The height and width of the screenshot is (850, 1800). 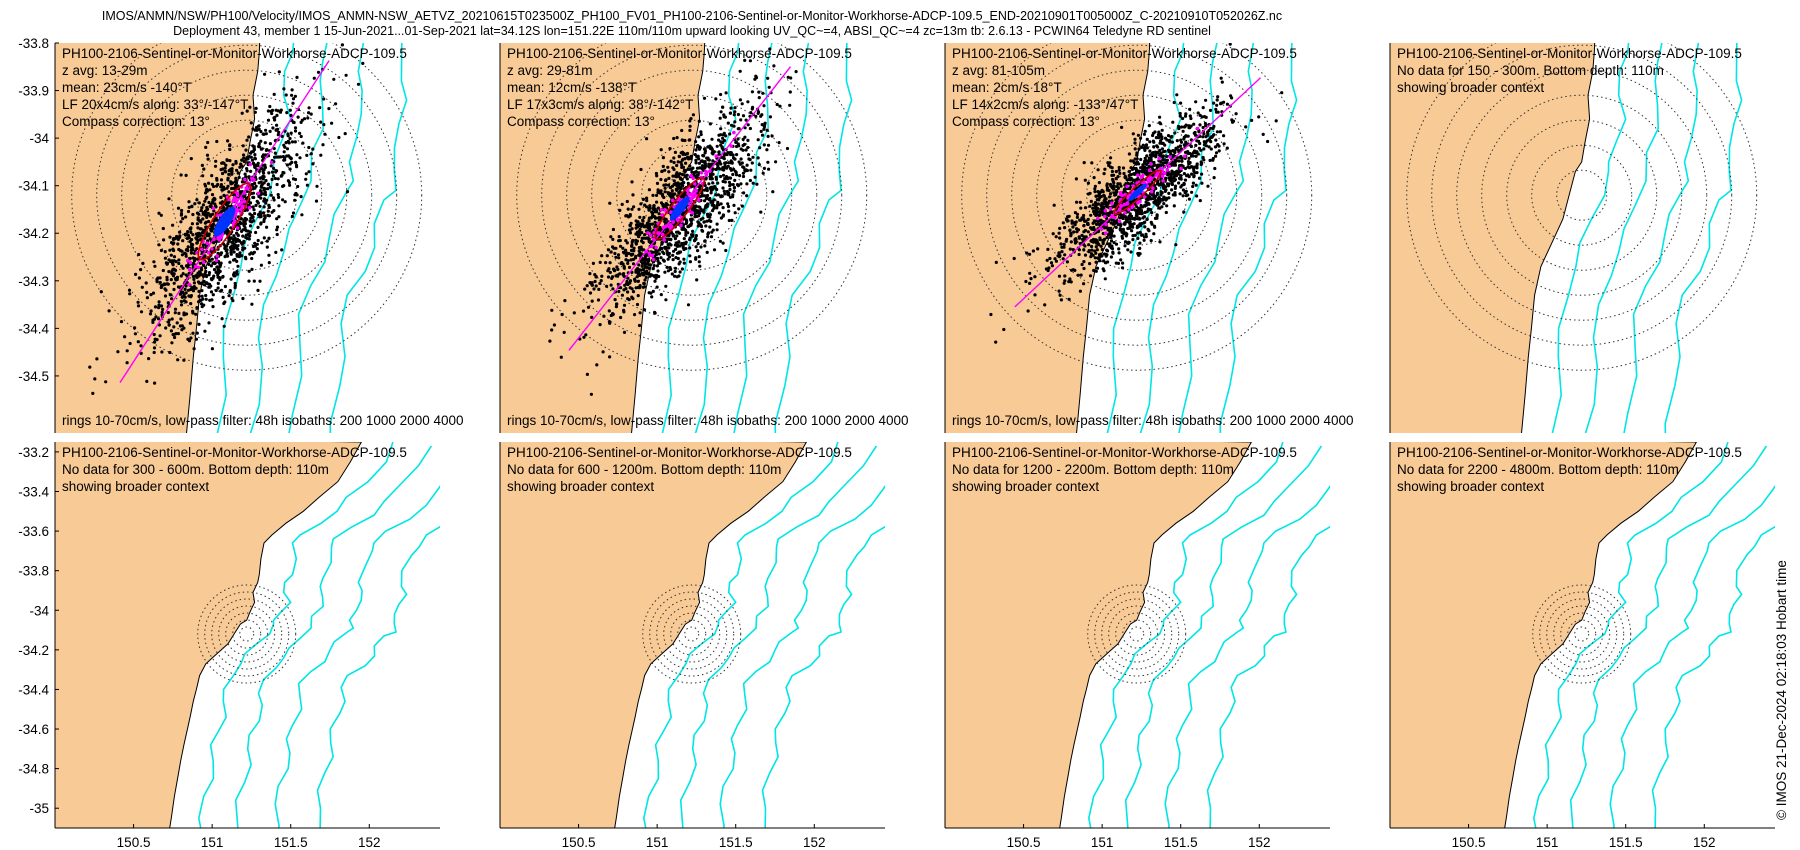 I want to click on isobath-2000m, so click(x=1692, y=656).